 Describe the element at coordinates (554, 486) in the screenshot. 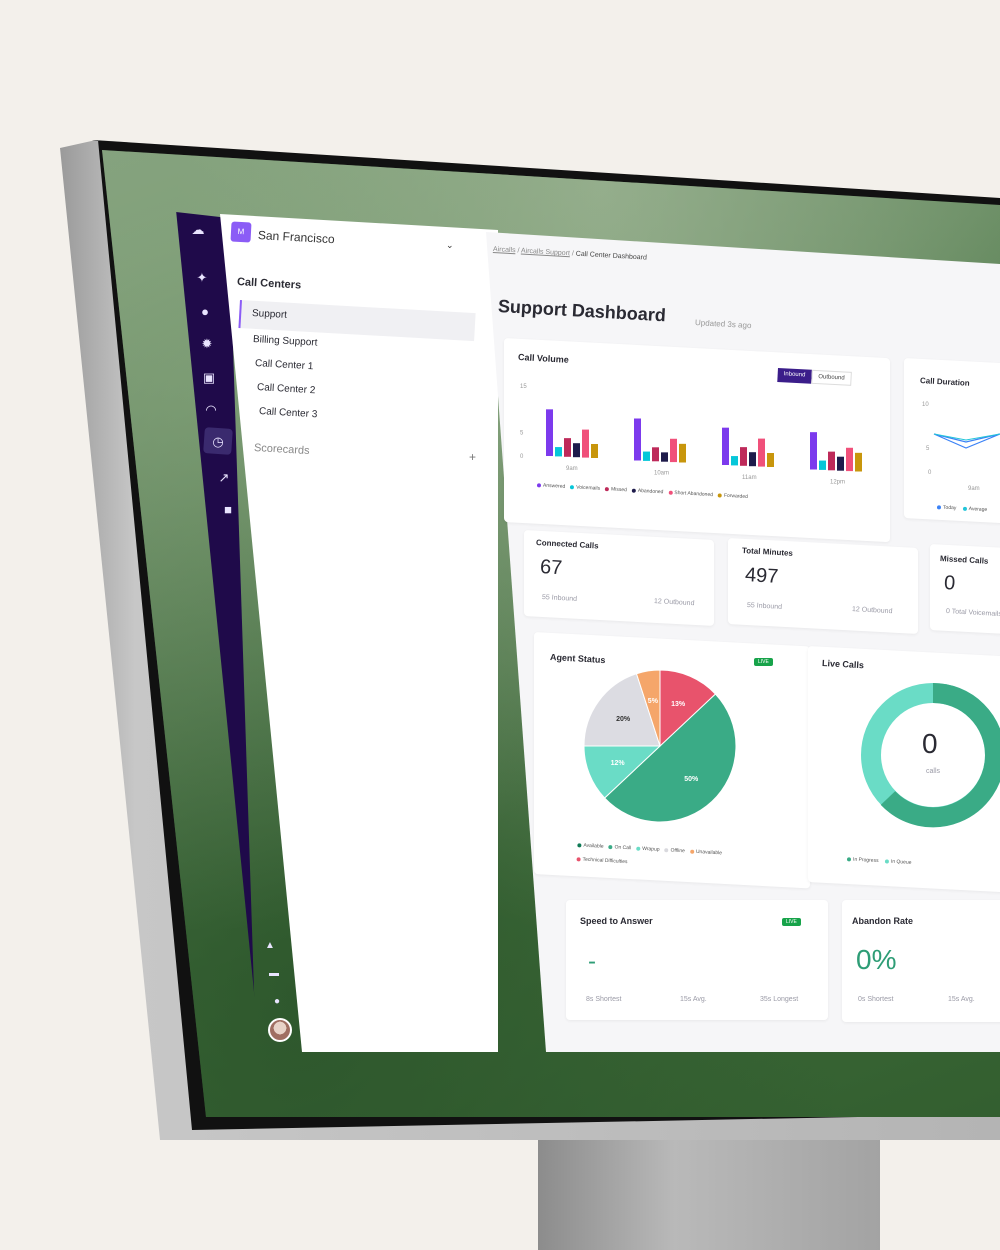

I see `legend-label: Answered` at that location.